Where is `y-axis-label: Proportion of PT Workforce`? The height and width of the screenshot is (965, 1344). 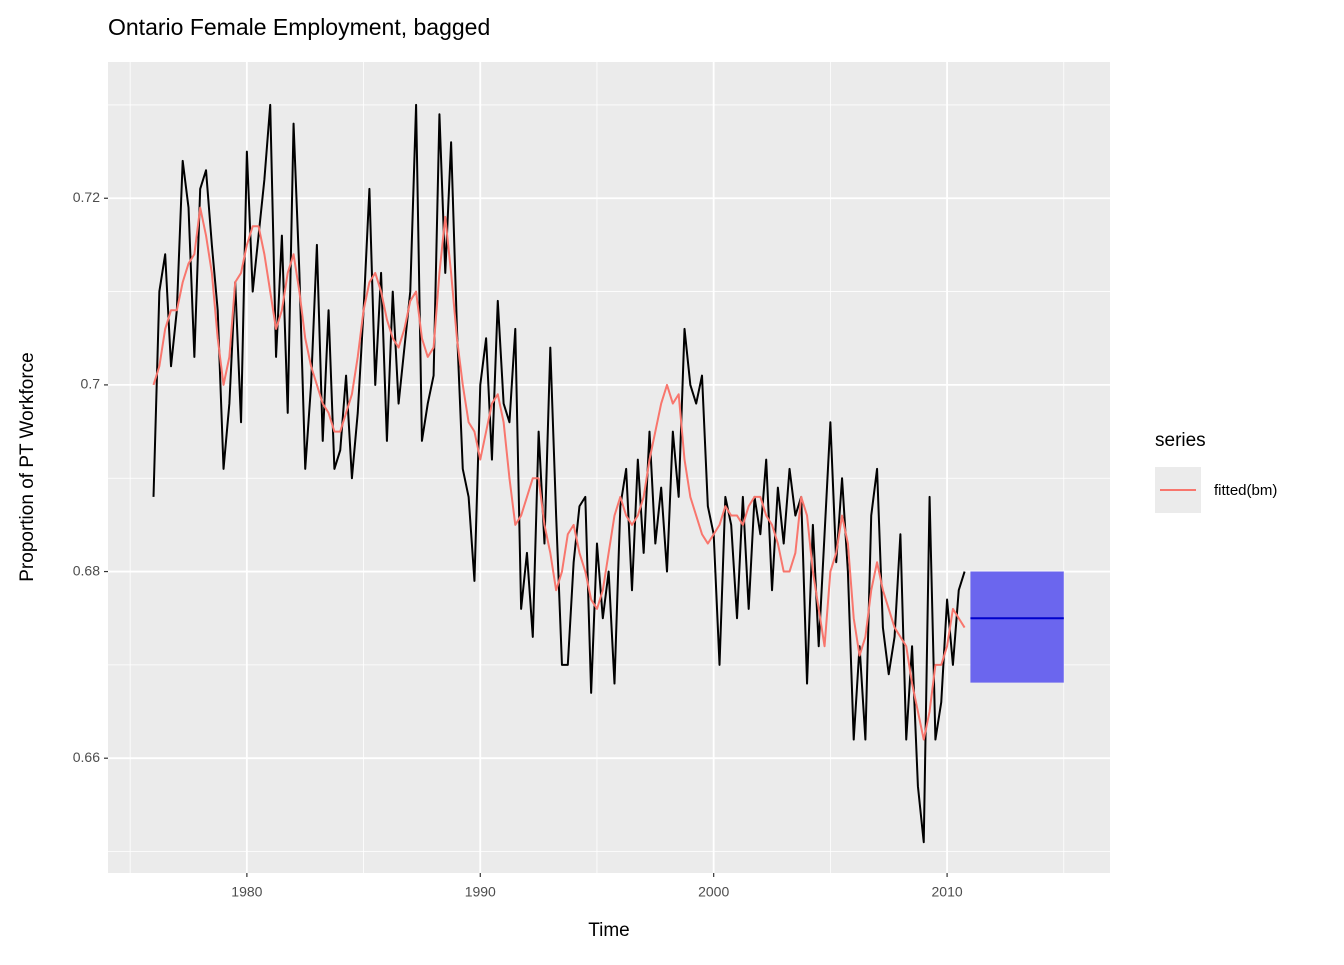
y-axis-label: Proportion of PT Workforce is located at coordinates (27, 467).